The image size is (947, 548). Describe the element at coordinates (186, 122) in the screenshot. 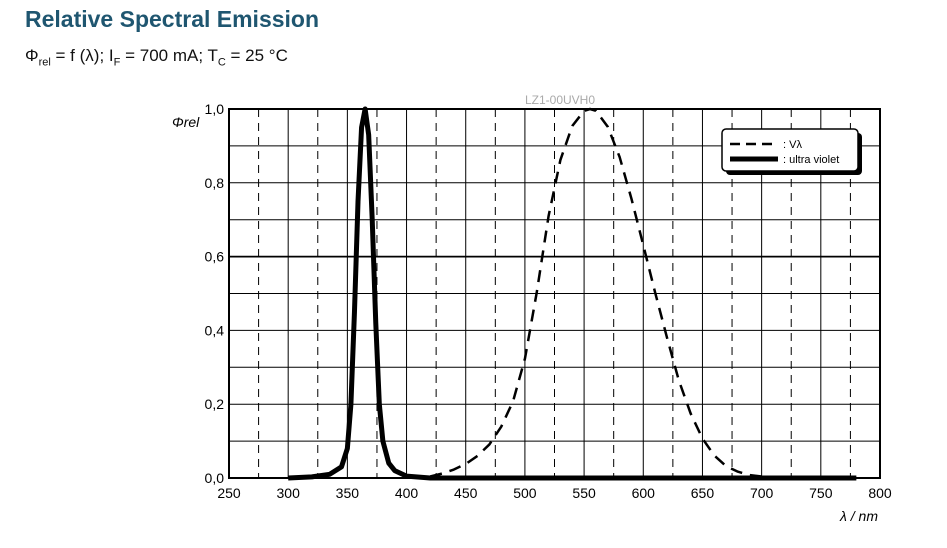

I see `y-axis-label: Φrel` at that location.